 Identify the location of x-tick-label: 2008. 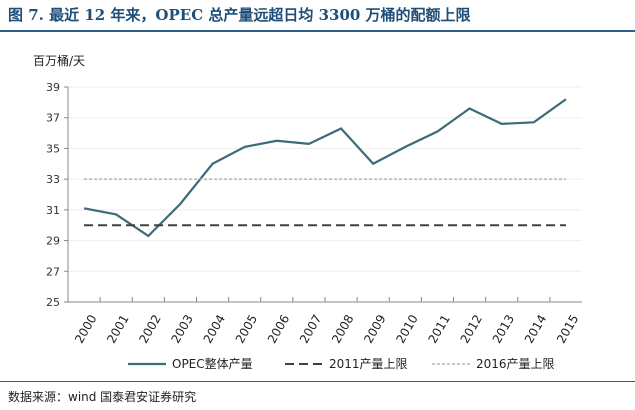
(342, 328).